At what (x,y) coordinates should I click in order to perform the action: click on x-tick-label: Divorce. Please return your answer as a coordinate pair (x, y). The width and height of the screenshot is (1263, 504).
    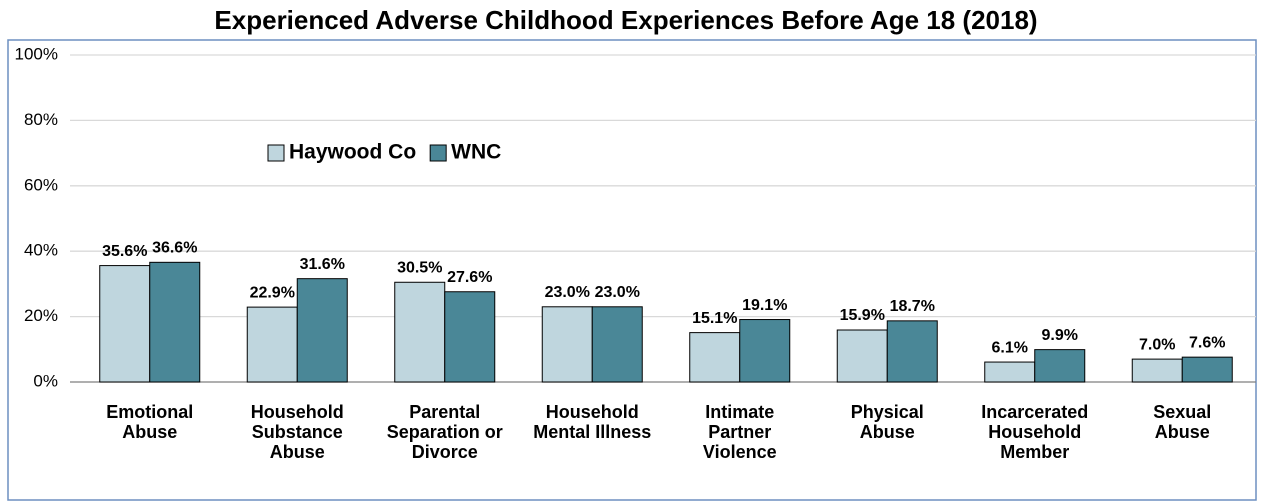
    Looking at the image, I should click on (445, 452).